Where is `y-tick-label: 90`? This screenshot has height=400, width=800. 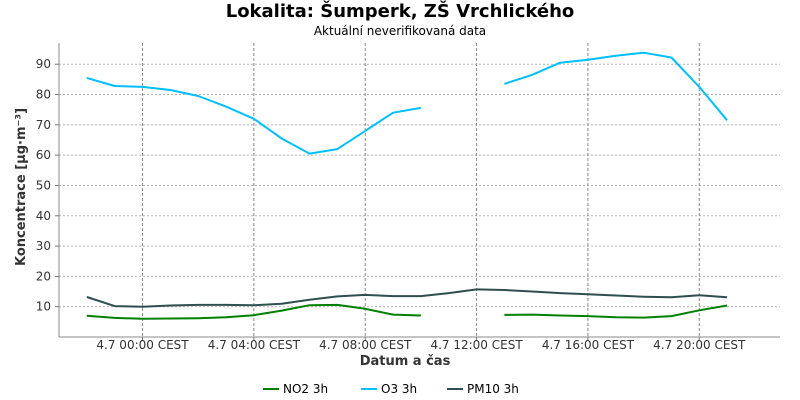
y-tick-label: 90 is located at coordinates (43, 64).